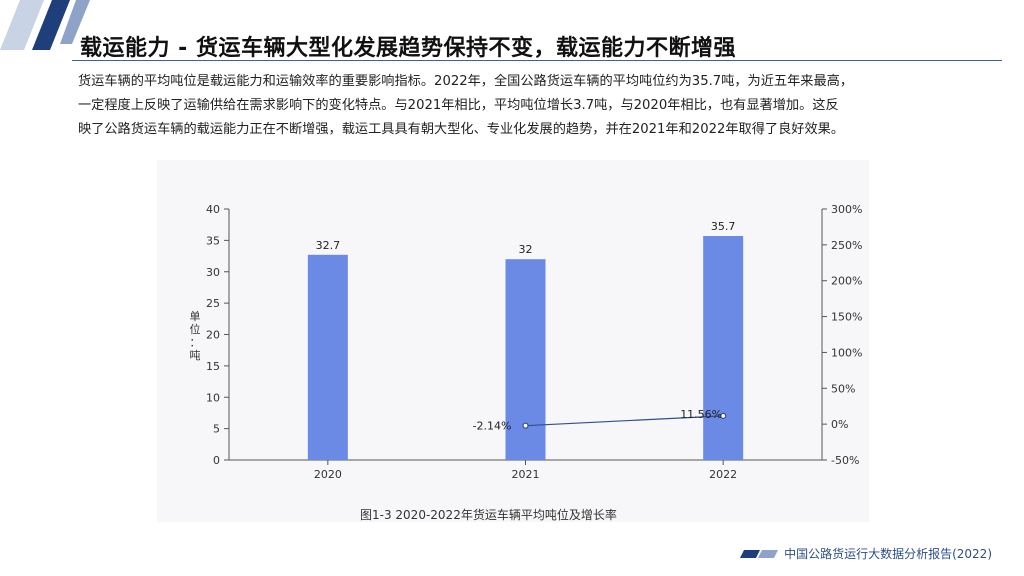 The height and width of the screenshot is (576, 1024). What do you see at coordinates (488, 515) in the screenshot?
I see `chart-caption: 图1-3 2020-2022年货运车辆平均吨位及增长率` at bounding box center [488, 515].